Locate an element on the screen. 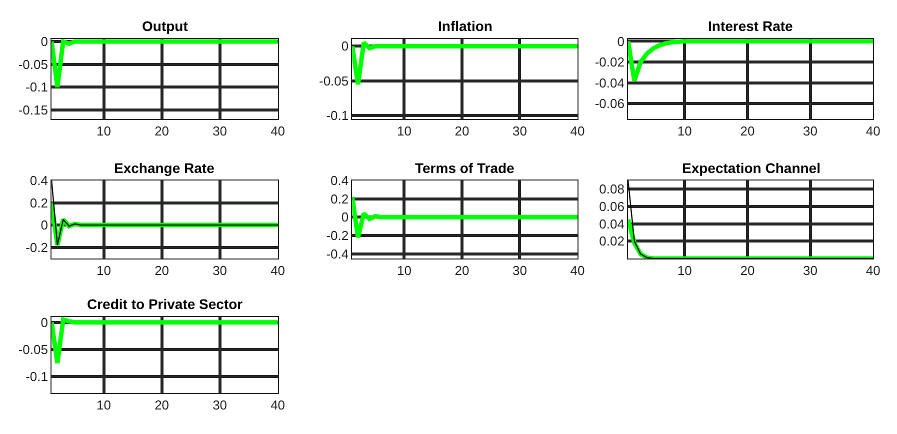 This screenshot has height=434, width=897. chart-title: Credit to Private Sector is located at coordinates (165, 304).